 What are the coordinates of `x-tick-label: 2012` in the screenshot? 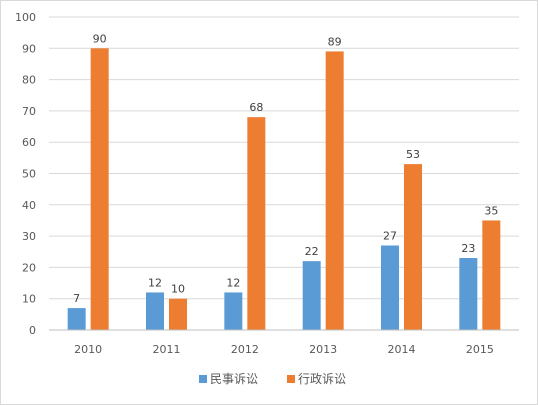 It's located at (245, 349).